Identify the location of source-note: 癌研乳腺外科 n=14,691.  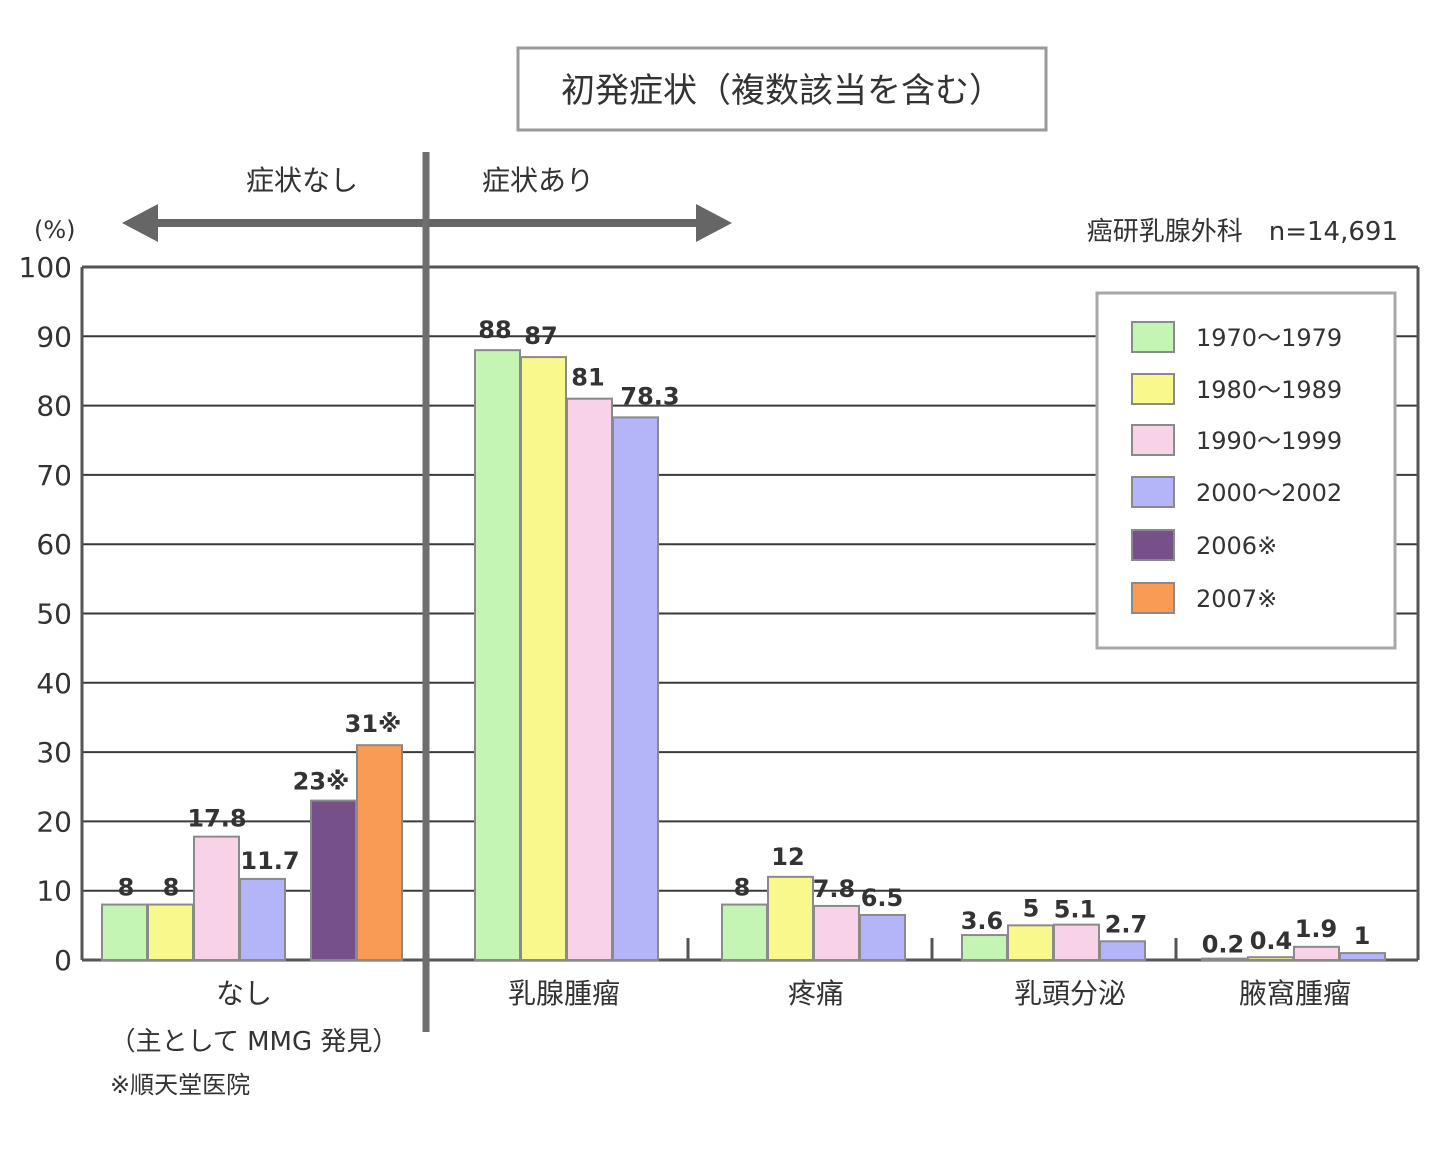
(1242, 232).